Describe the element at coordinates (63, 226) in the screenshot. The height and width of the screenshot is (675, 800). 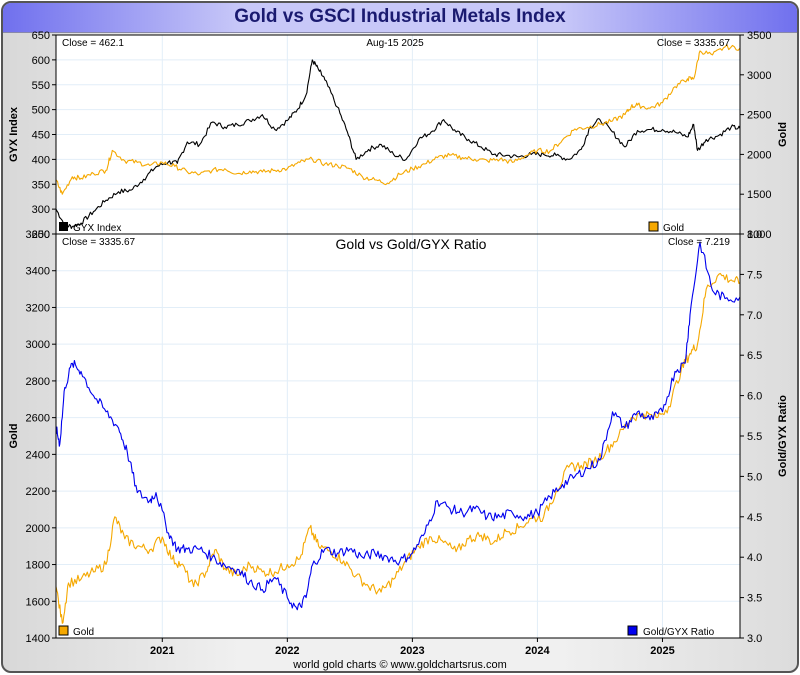
I see `legend-swatch-gyx` at that location.